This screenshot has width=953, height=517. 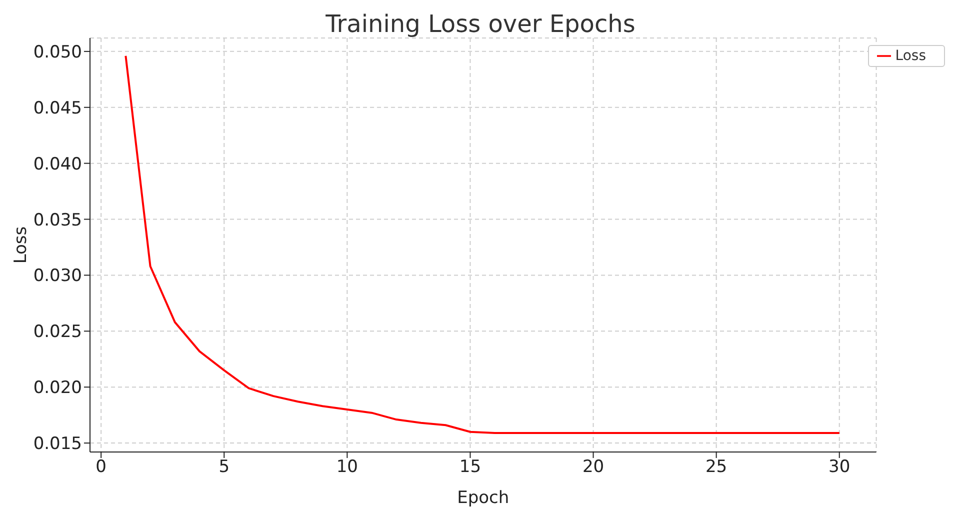 I want to click on y-tick-label: 0.045, so click(x=57, y=108).